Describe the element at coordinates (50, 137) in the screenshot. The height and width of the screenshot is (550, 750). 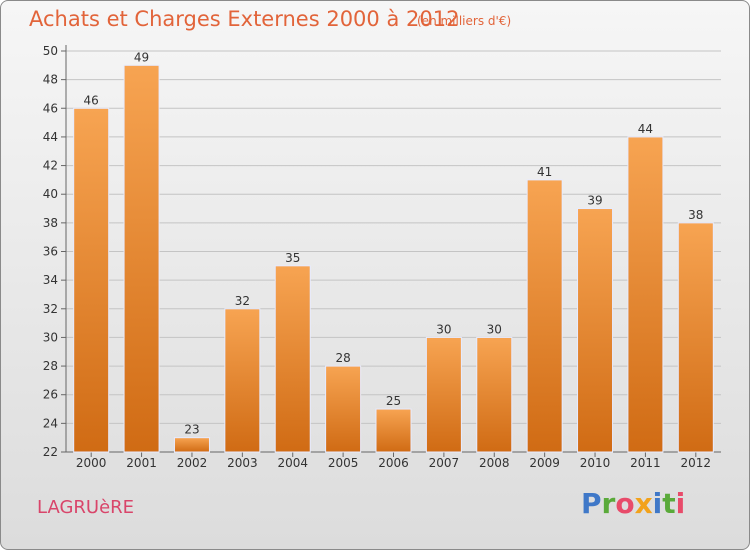
I see `y-tick-label: 44` at that location.